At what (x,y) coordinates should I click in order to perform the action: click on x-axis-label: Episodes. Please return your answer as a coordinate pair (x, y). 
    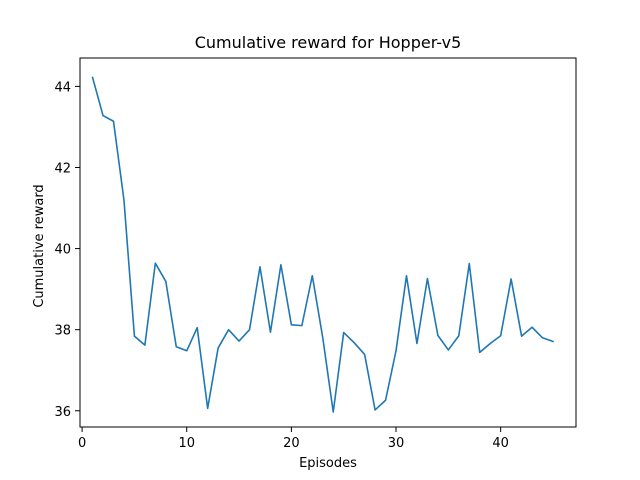
    Looking at the image, I should click on (328, 463).